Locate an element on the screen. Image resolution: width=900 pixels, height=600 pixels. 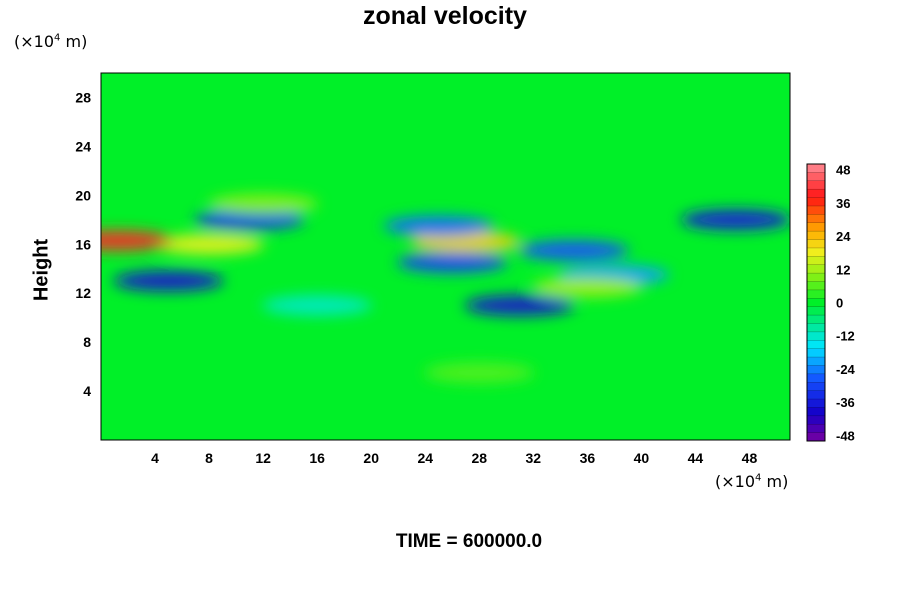
colorbar-tick-label: -48 is located at coordinates (845, 435).